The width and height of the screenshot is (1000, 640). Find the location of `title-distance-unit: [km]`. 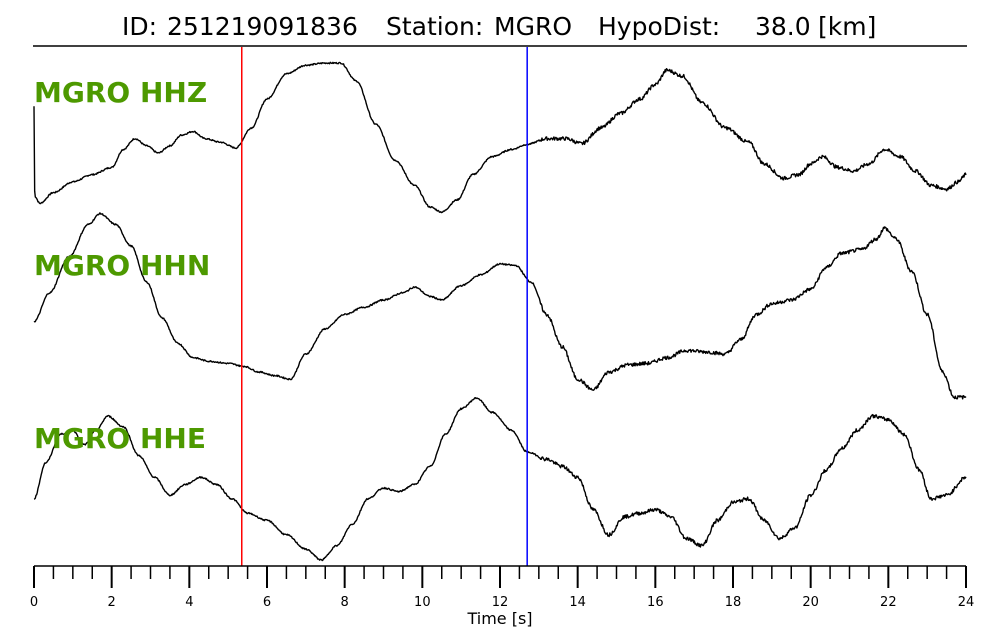

title-distance-unit: [km] is located at coordinates (847, 26).